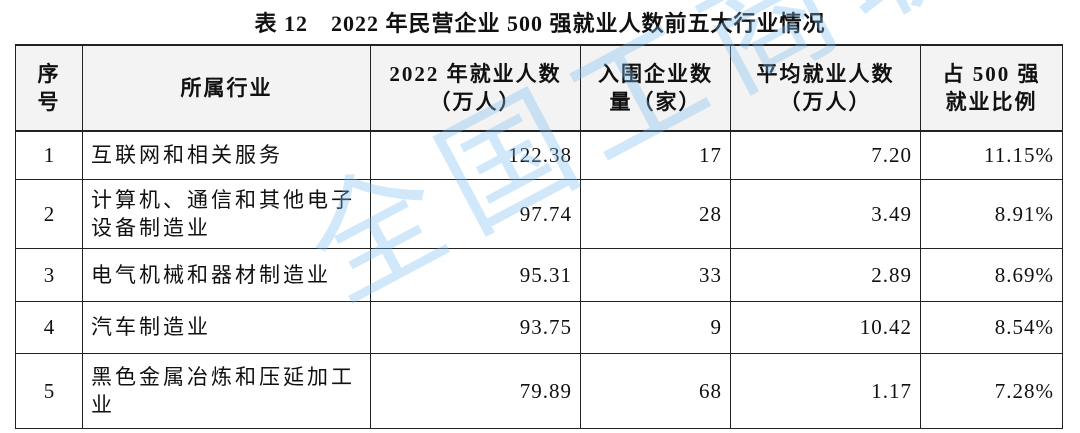  I want to click on table-row: 3 电气机械和器材制造业 95.31 33 2.89 8.69%, so click(539, 274).